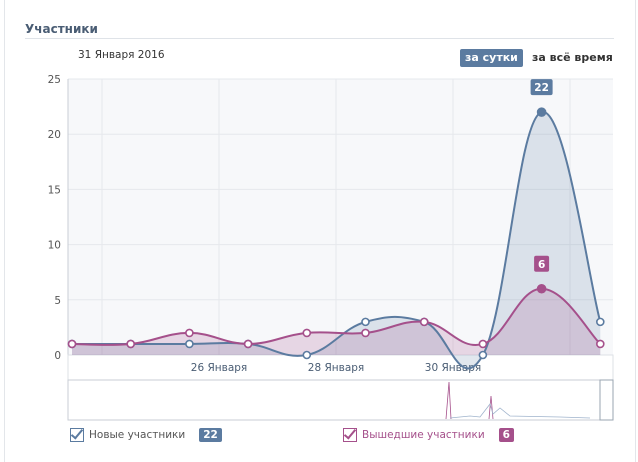 This screenshot has width=638, height=462. I want to click on current-date: 31 Января 2016, so click(121, 55).